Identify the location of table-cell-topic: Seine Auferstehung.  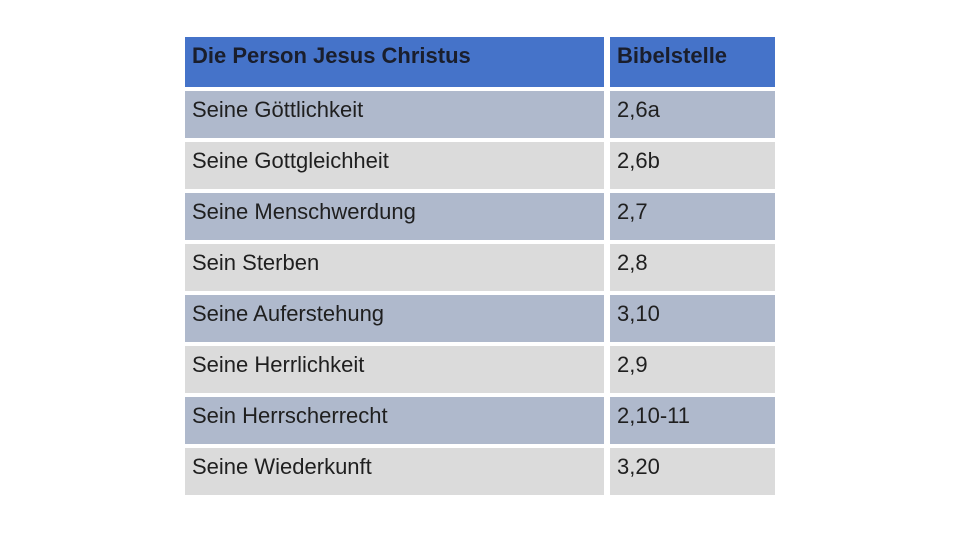
(394, 318).